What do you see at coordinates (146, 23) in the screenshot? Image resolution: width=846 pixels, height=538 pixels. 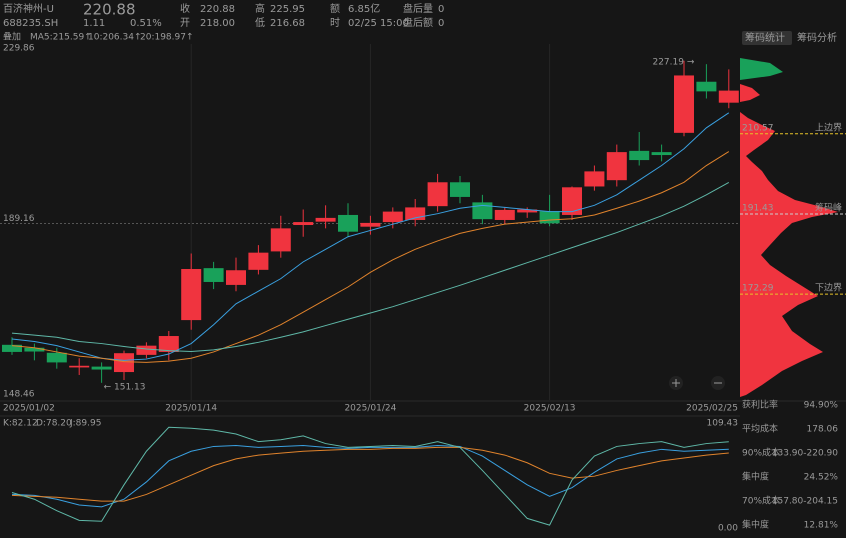 I see `price-change-pct: 0.51%` at bounding box center [146, 23].